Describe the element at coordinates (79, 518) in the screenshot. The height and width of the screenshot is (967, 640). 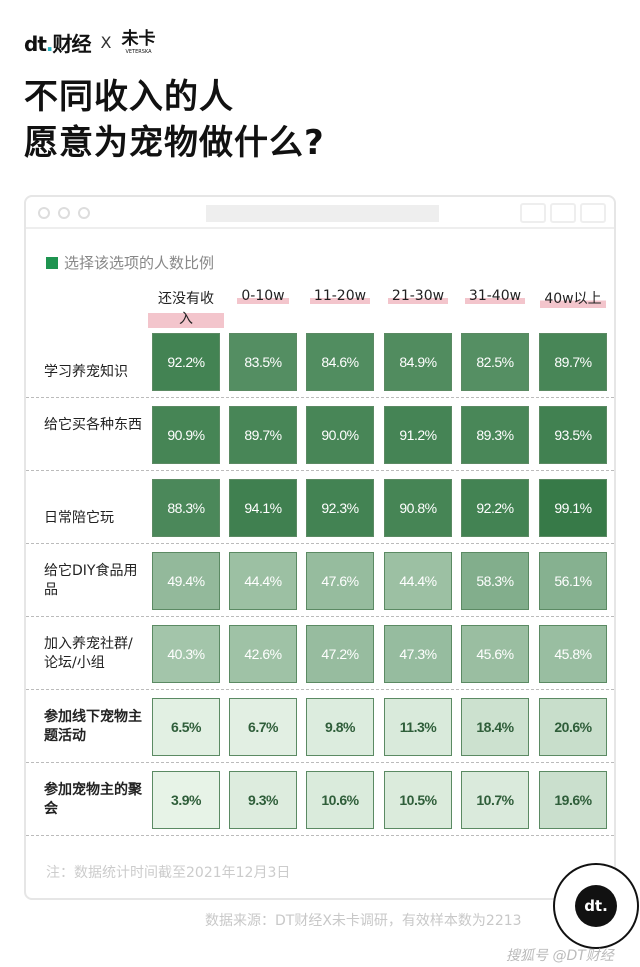
I see `row-label: 日常陪它玩` at that location.